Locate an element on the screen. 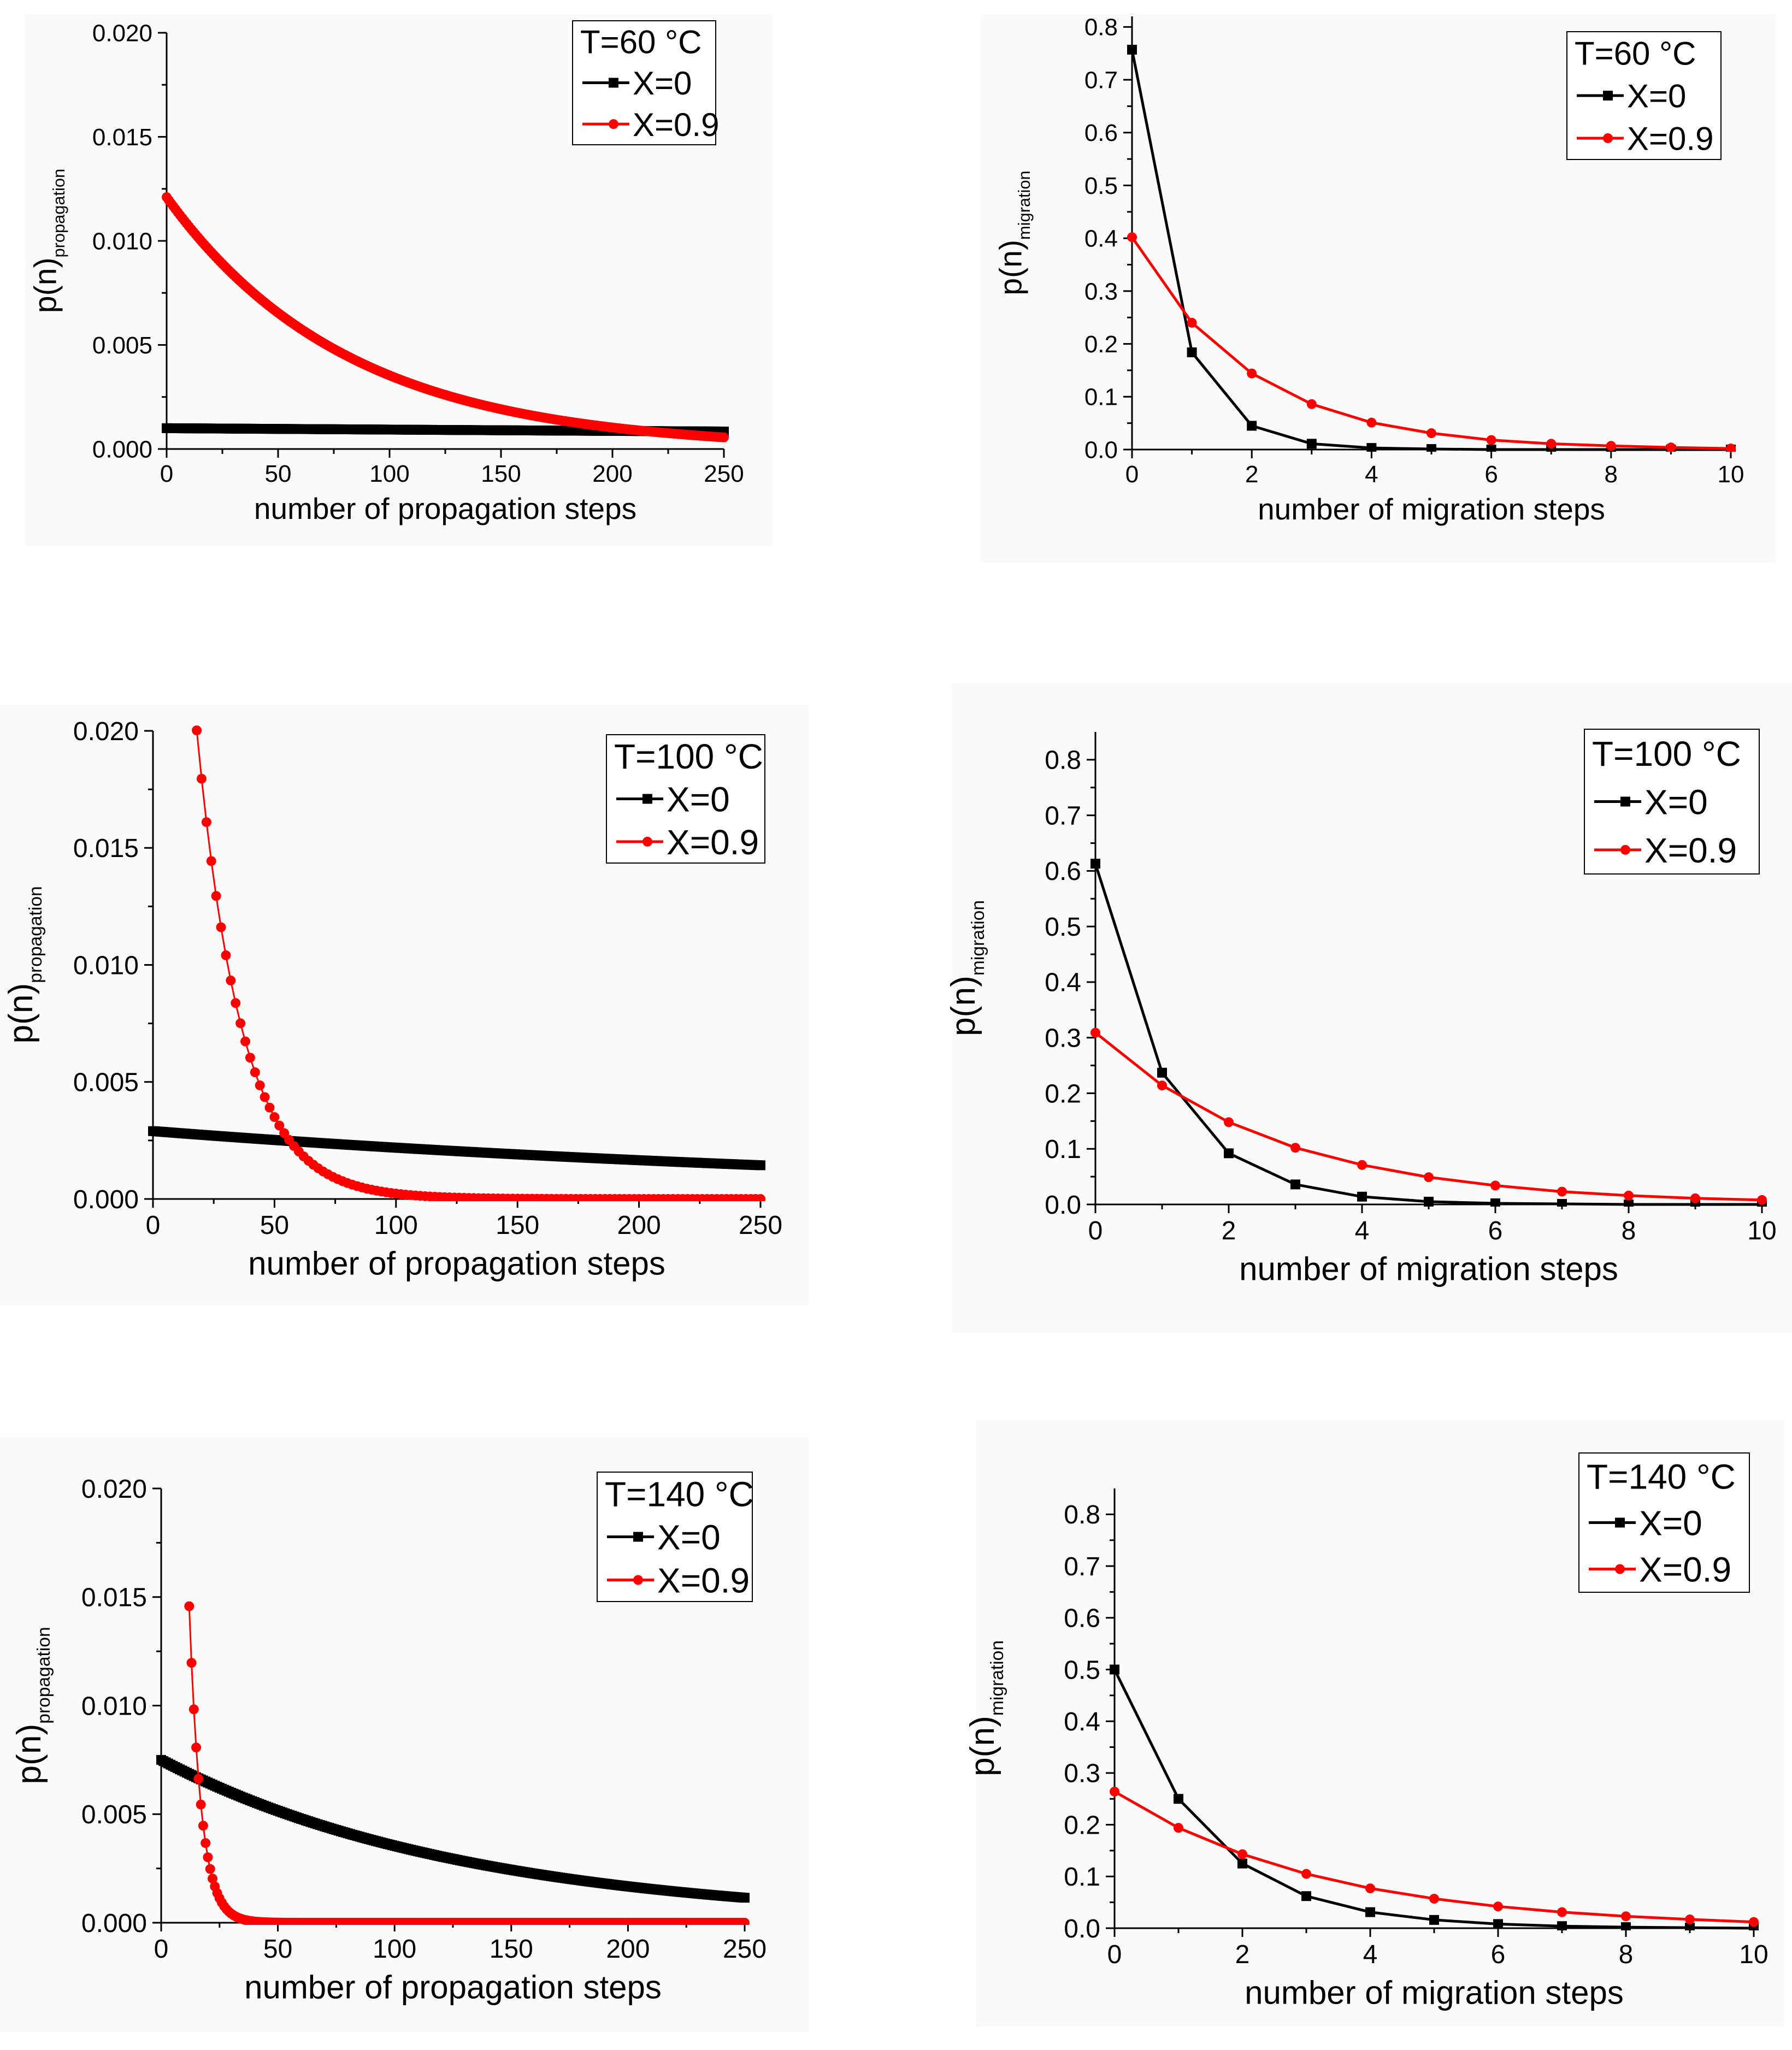  y-tick-label: 0.000 is located at coordinates (106, 1199).